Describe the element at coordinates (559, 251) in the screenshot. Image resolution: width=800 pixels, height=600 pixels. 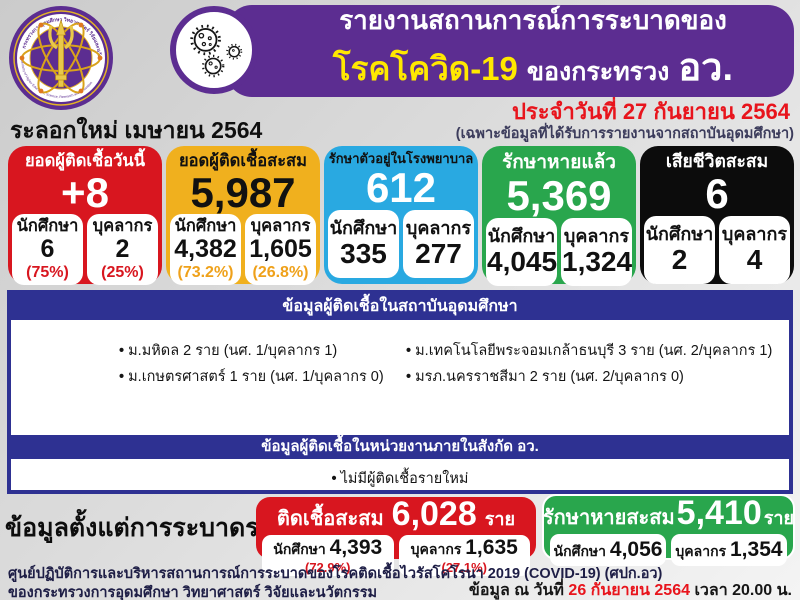
I see `card-subs: นักศึกษา 4,045 บุคลากร 1,324` at that location.